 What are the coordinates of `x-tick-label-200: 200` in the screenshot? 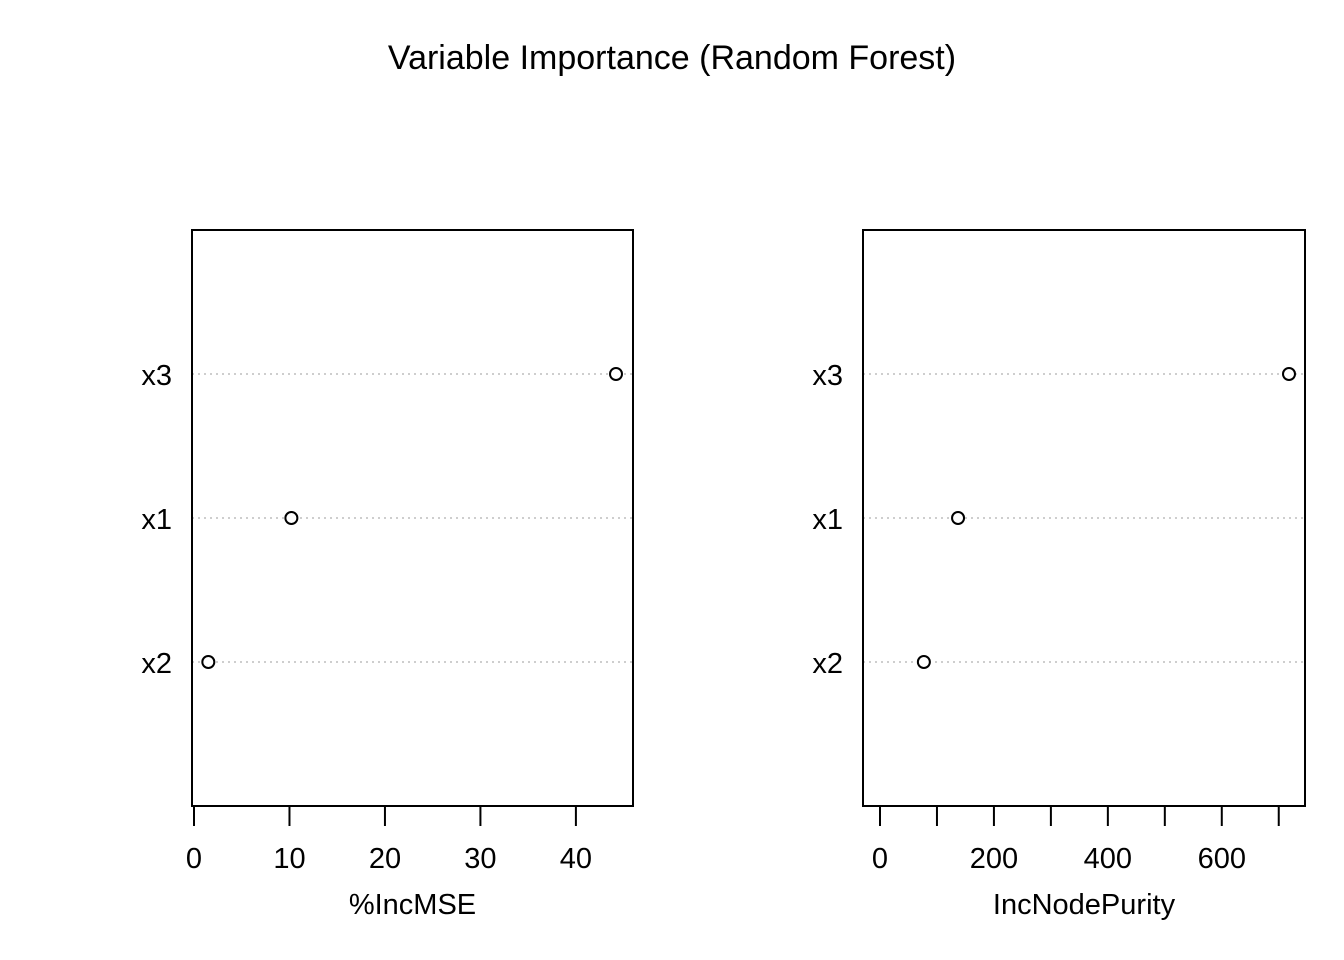 It's located at (994, 859).